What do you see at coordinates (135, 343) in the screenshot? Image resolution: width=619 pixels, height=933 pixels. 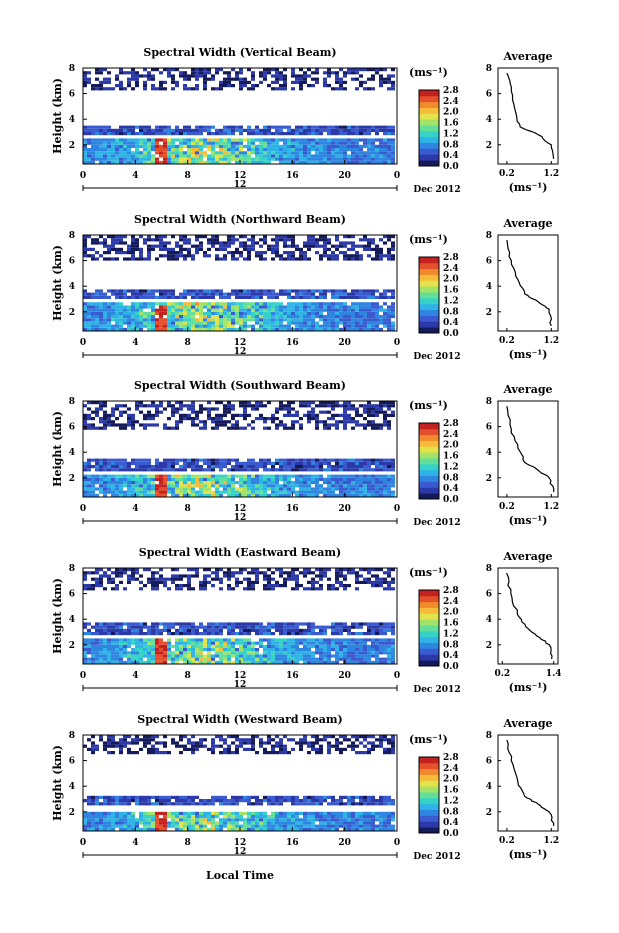 I see `xtick-label: 4` at bounding box center [135, 343].